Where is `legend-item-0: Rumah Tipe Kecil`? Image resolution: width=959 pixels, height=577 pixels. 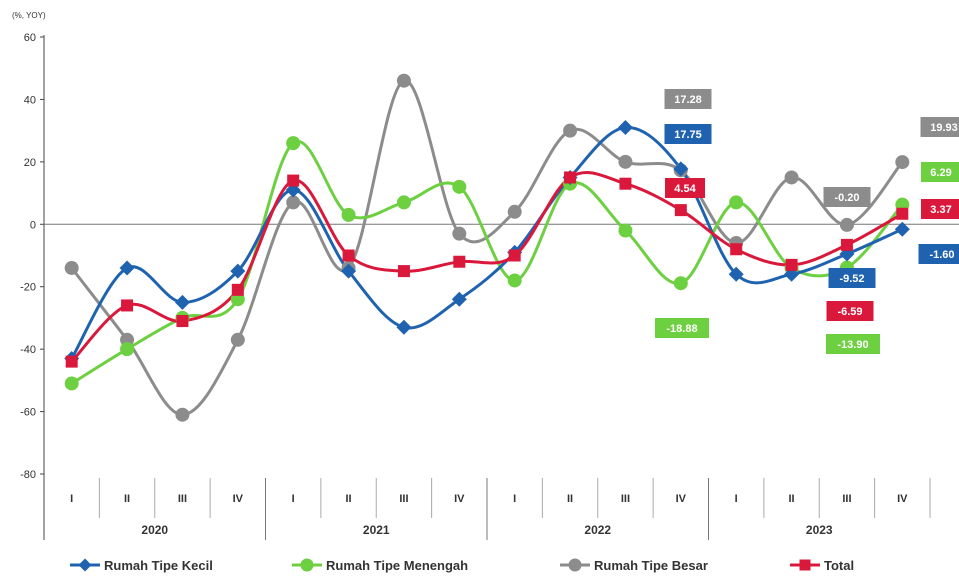 legend-item-0: Rumah Tipe Kecil is located at coordinates (141, 565).